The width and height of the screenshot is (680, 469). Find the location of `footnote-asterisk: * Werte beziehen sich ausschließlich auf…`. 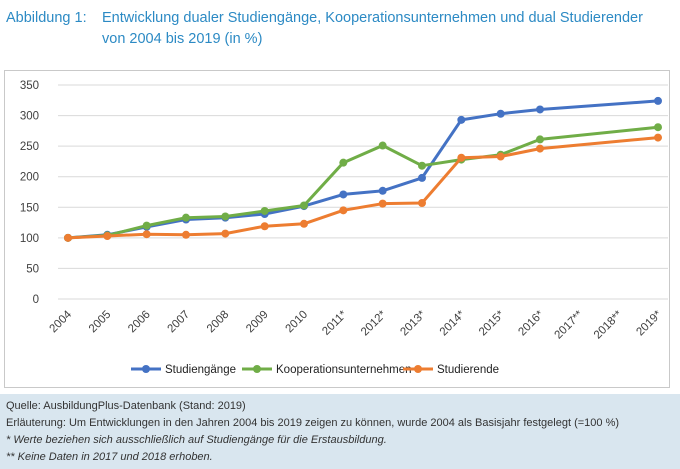

footnote-asterisk: * Werte beziehen sich ausschließlich auf… is located at coordinates (196, 440).